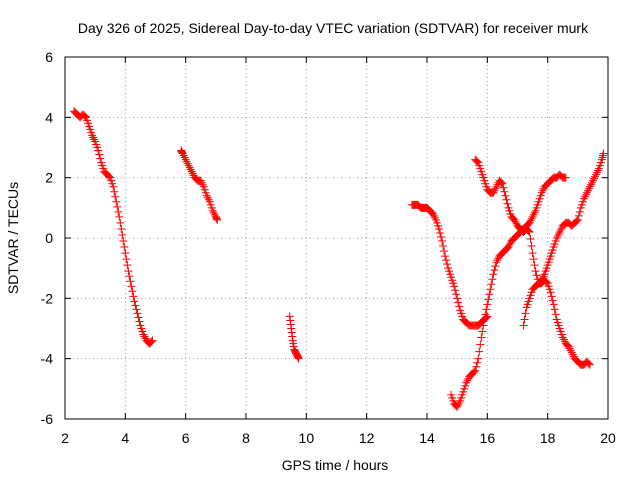  Describe the element at coordinates (125, 438) in the screenshot. I see `x-tick-label: 4` at that location.